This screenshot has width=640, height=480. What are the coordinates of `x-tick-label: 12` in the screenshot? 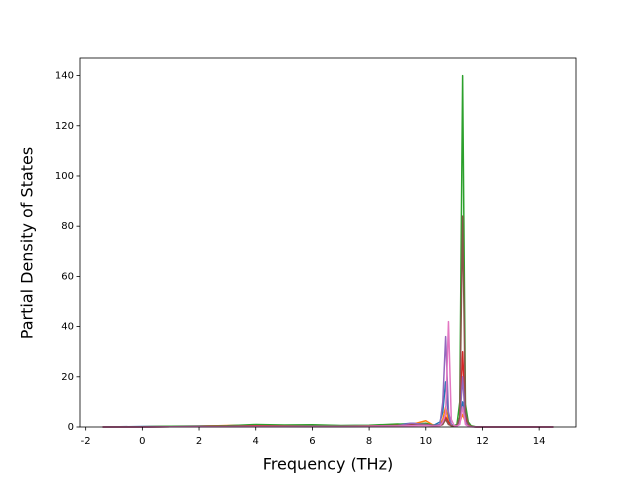 It's located at (482, 441).